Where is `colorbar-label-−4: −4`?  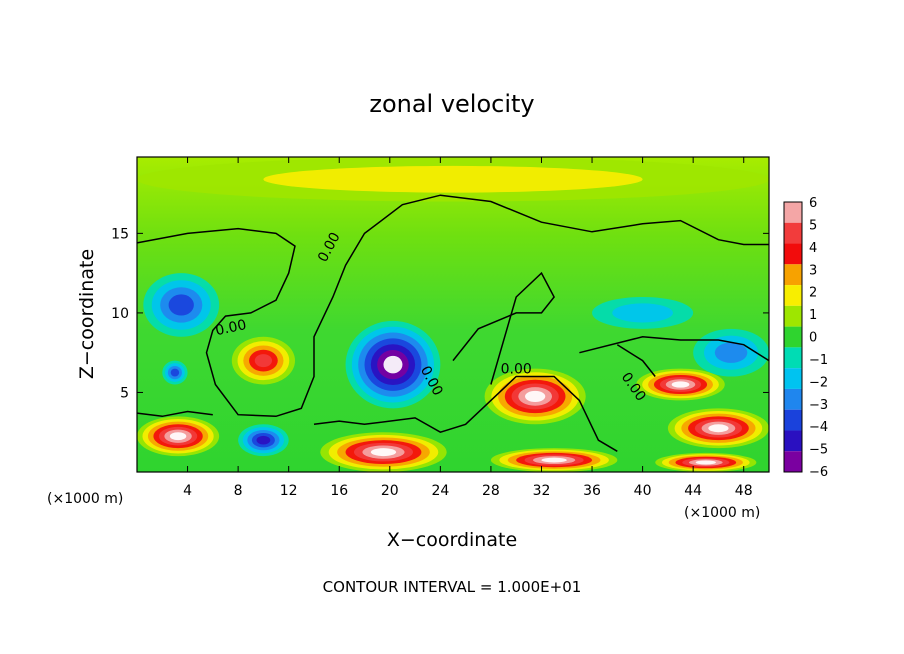
colorbar-label-−4: −4 is located at coordinates (818, 427).